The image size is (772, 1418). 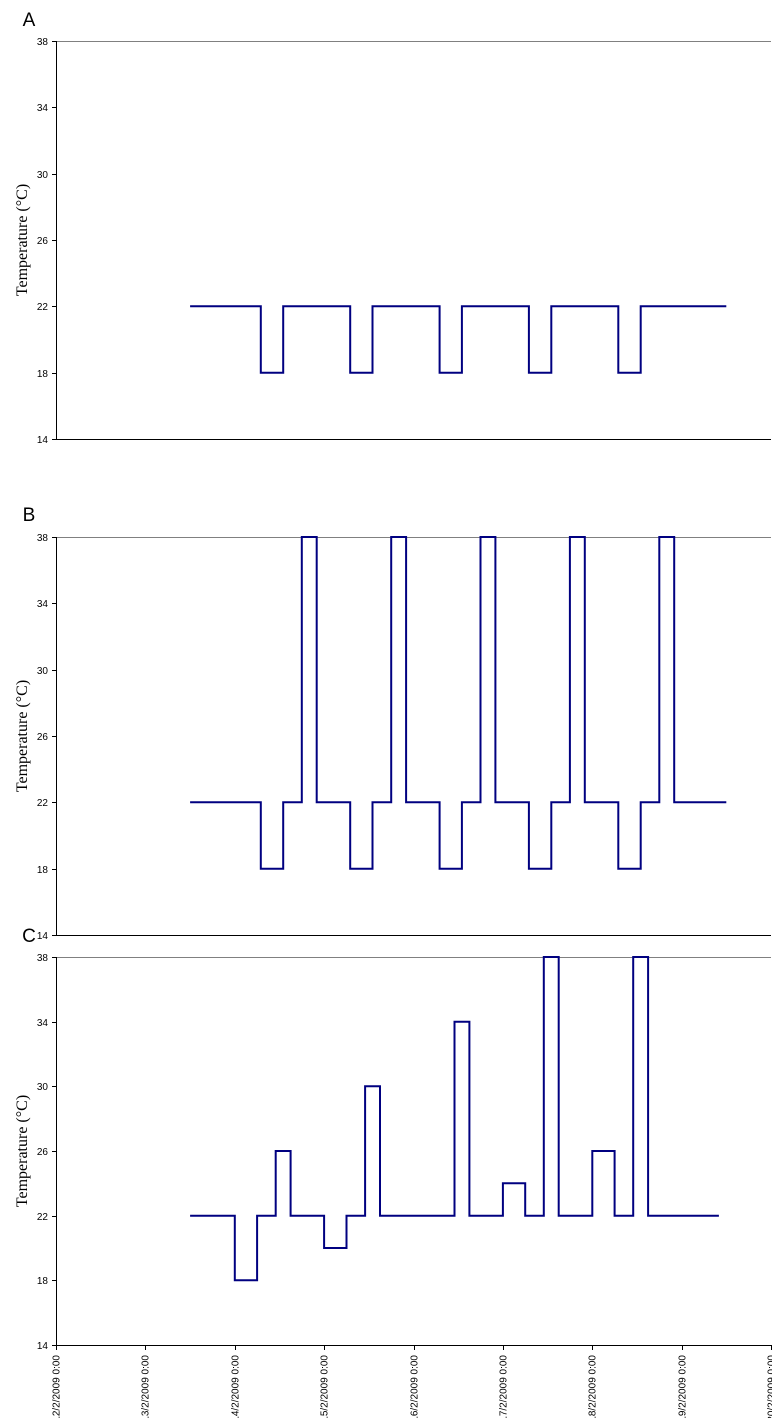 What do you see at coordinates (29, 20) in the screenshot?
I see `panel-title: A` at bounding box center [29, 20].